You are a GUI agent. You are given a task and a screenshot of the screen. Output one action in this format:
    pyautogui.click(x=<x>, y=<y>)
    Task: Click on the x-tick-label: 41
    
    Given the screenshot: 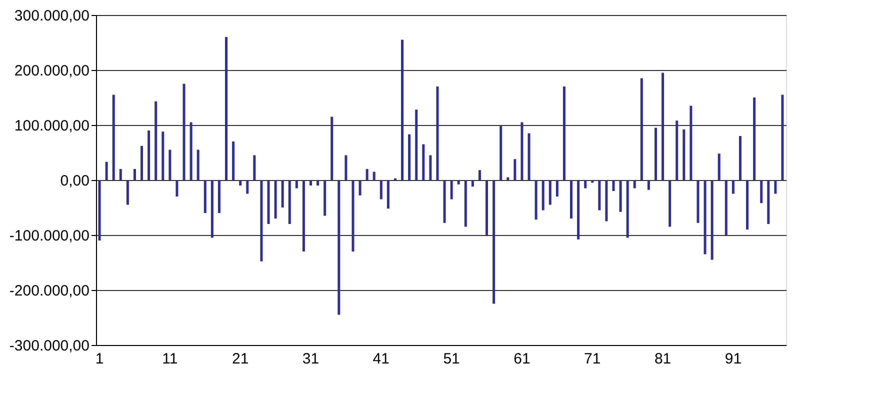 What is the action you would take?
    pyautogui.click(x=381, y=359)
    